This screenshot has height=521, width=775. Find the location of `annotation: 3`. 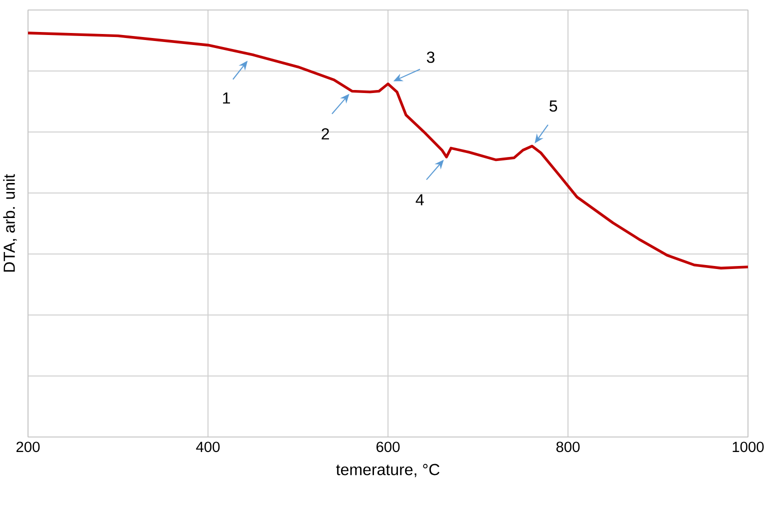

annotation: 3 is located at coordinates (430, 57).